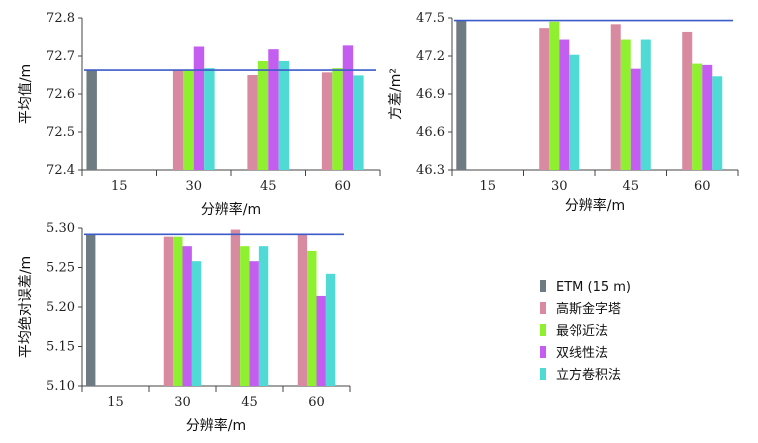  I want to click on y-tick-label: 47.2, so click(430, 56).